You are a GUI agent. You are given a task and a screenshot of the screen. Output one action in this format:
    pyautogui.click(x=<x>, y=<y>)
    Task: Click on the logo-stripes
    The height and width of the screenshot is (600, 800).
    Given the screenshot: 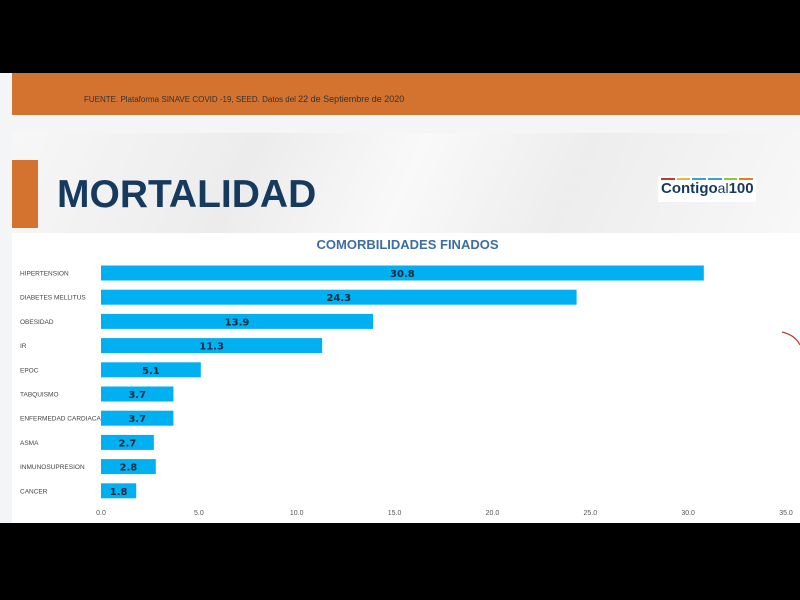 What is the action you would take?
    pyautogui.click(x=707, y=179)
    